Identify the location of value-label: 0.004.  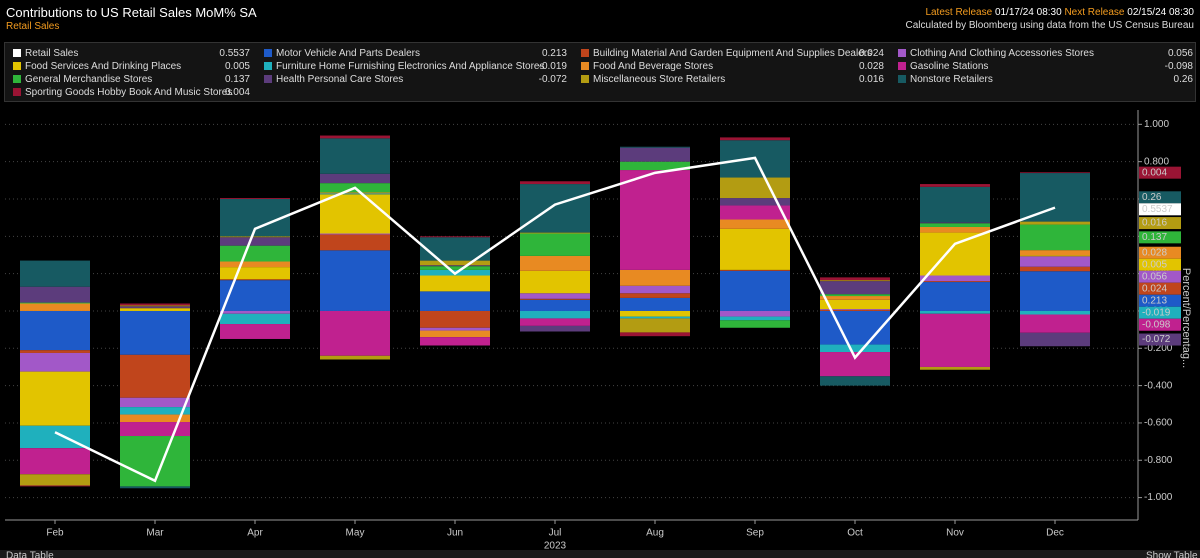
(1154, 172).